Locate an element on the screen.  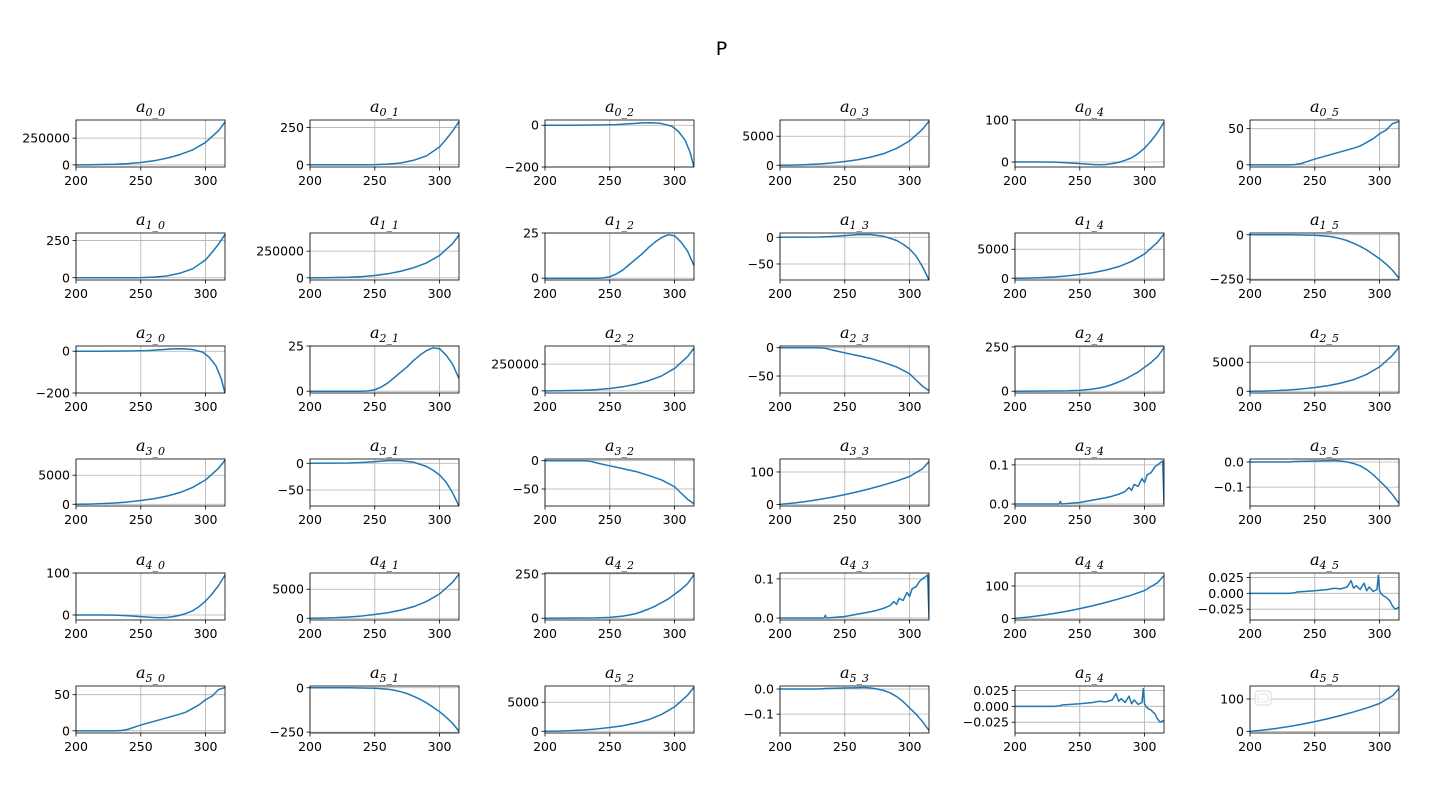
subplot-title: a1_1 is located at coordinates (384, 221).